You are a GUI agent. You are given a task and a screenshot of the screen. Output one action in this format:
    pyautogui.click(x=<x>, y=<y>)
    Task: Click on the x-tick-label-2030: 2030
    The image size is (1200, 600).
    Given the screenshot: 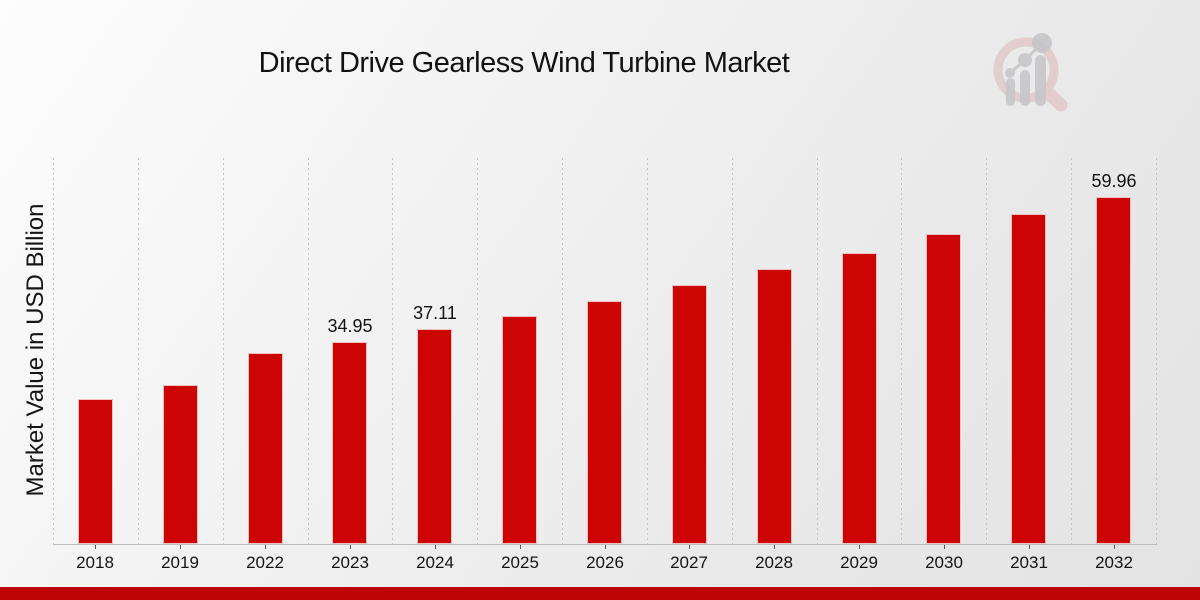 What is the action you would take?
    pyautogui.click(x=944, y=562)
    